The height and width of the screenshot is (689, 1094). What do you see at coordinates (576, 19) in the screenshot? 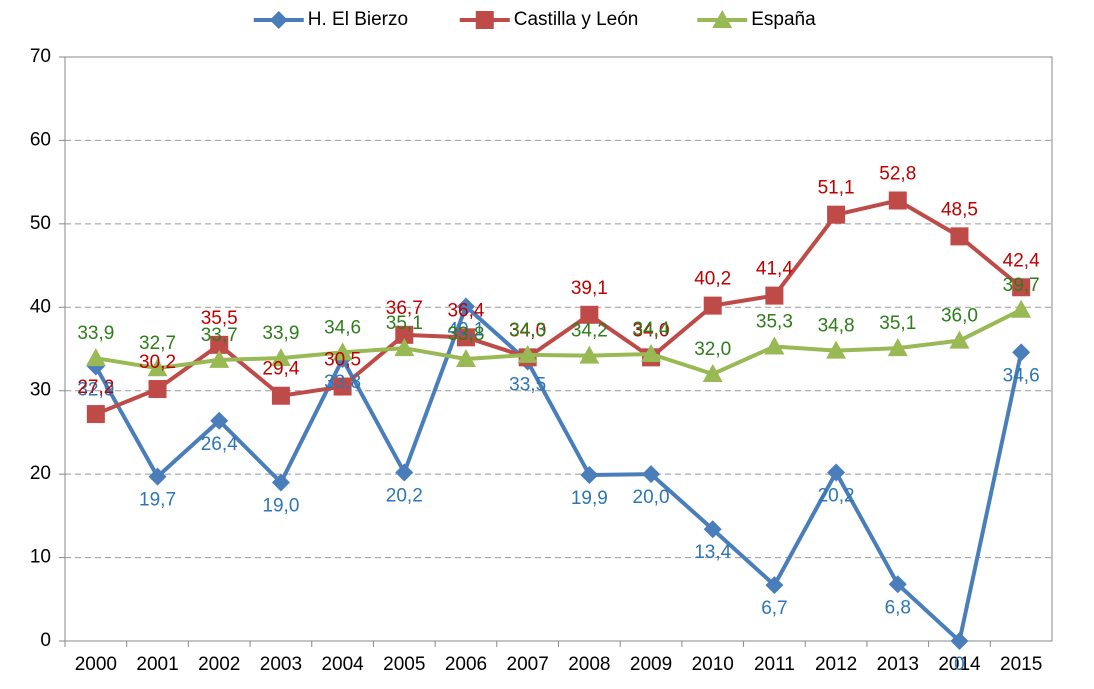
I see `legend-label: Castilla y León` at bounding box center [576, 19].